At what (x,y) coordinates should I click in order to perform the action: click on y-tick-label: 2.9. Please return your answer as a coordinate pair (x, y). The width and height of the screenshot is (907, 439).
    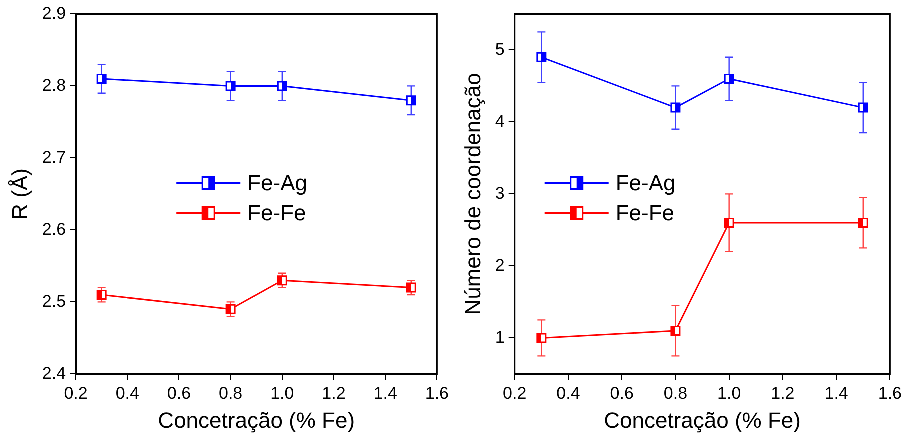
    Looking at the image, I should click on (54, 13).